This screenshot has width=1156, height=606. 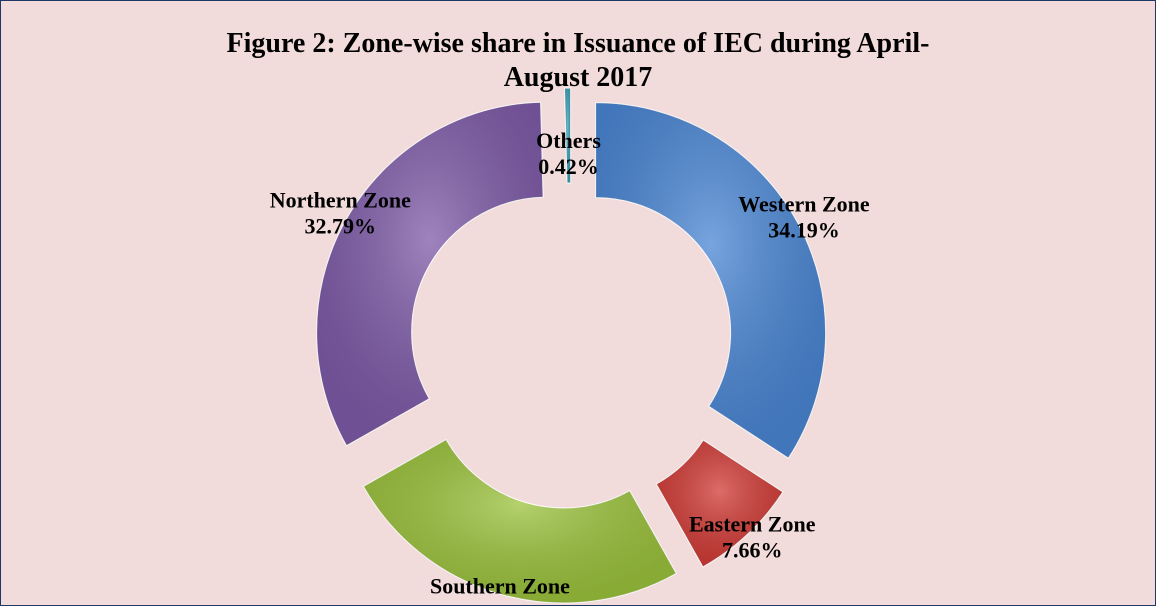 I want to click on slice-value-label: 0.42%, so click(x=568, y=166).